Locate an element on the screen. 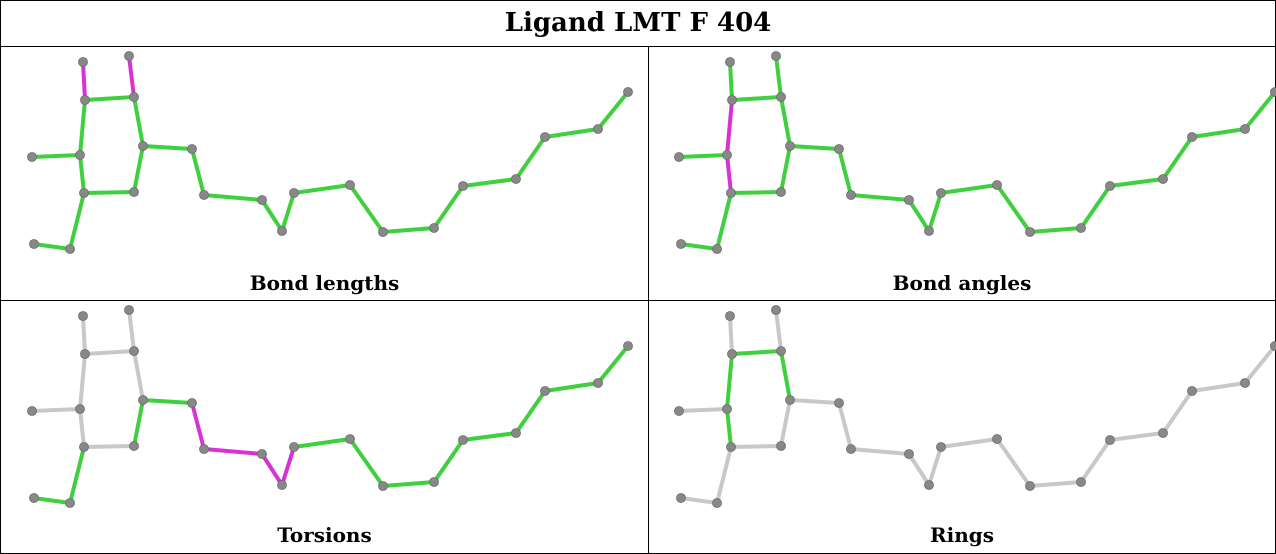  panel-caption: Bond lengths is located at coordinates (324, 283).